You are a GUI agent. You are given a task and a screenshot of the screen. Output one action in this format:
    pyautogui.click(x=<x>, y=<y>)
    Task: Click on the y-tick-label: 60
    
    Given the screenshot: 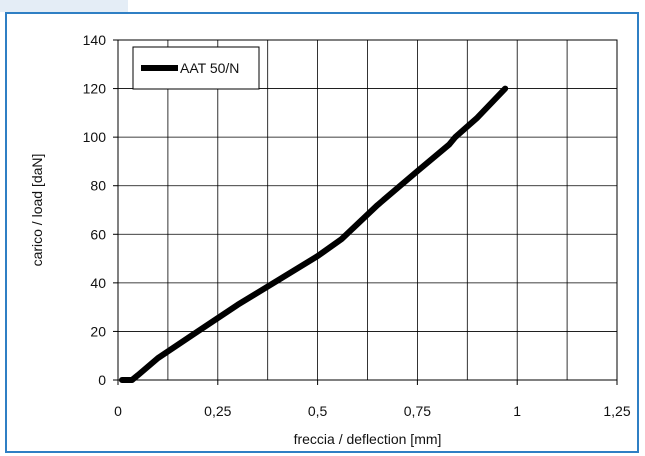 What is the action you would take?
    pyautogui.click(x=98, y=234)
    